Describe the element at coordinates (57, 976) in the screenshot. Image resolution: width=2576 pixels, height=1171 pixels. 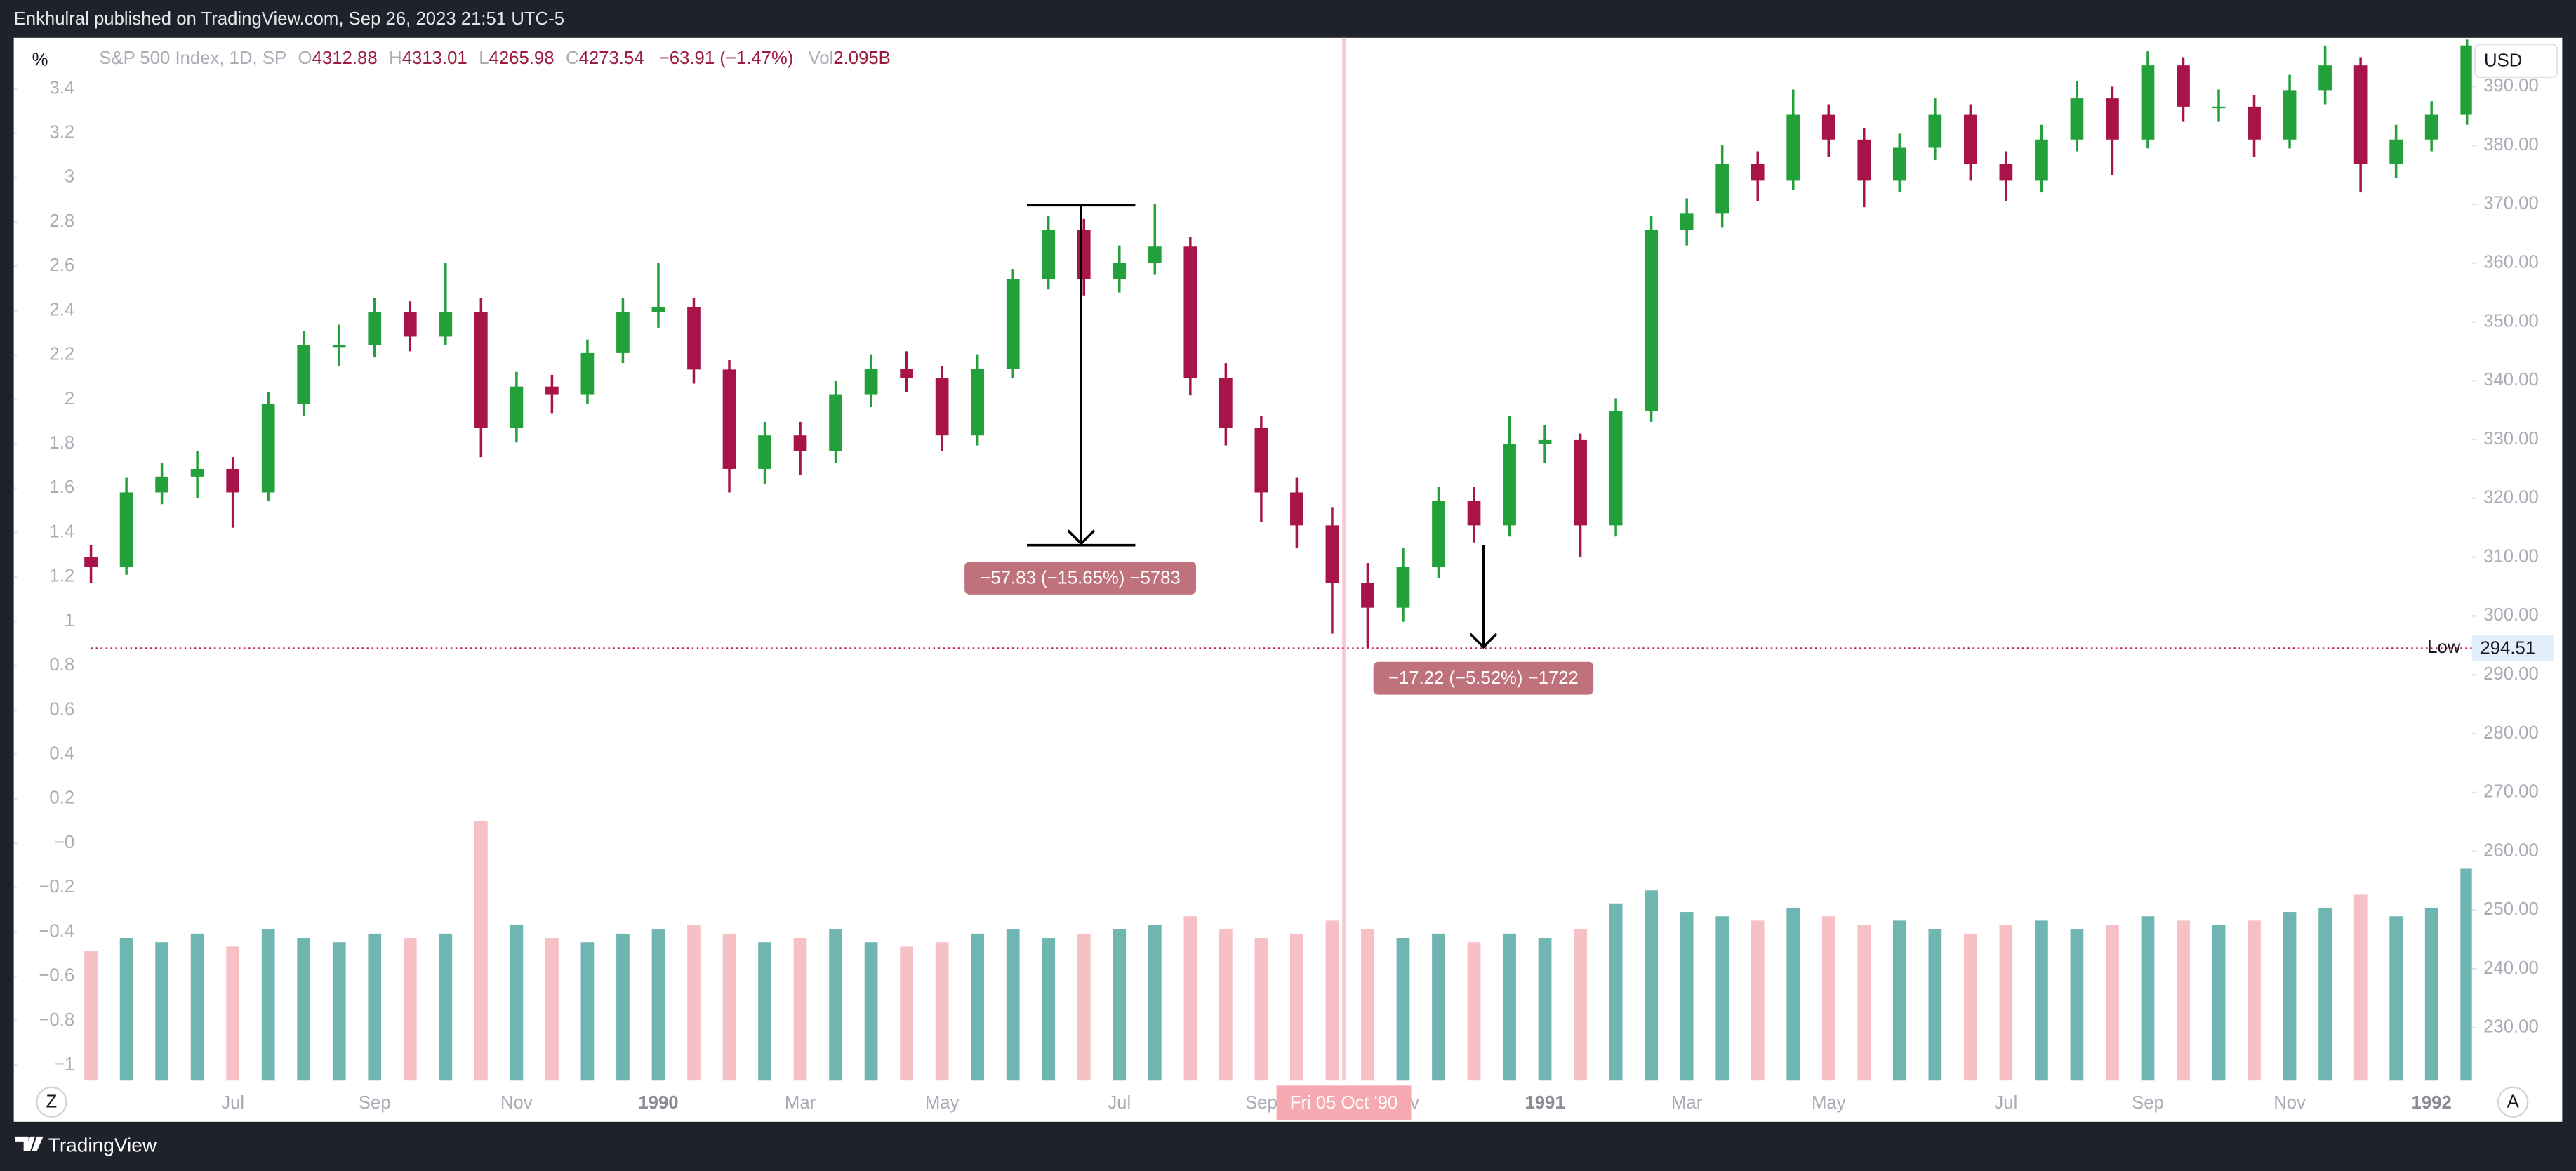
I see `y2-tick-label: −0.6` at that location.